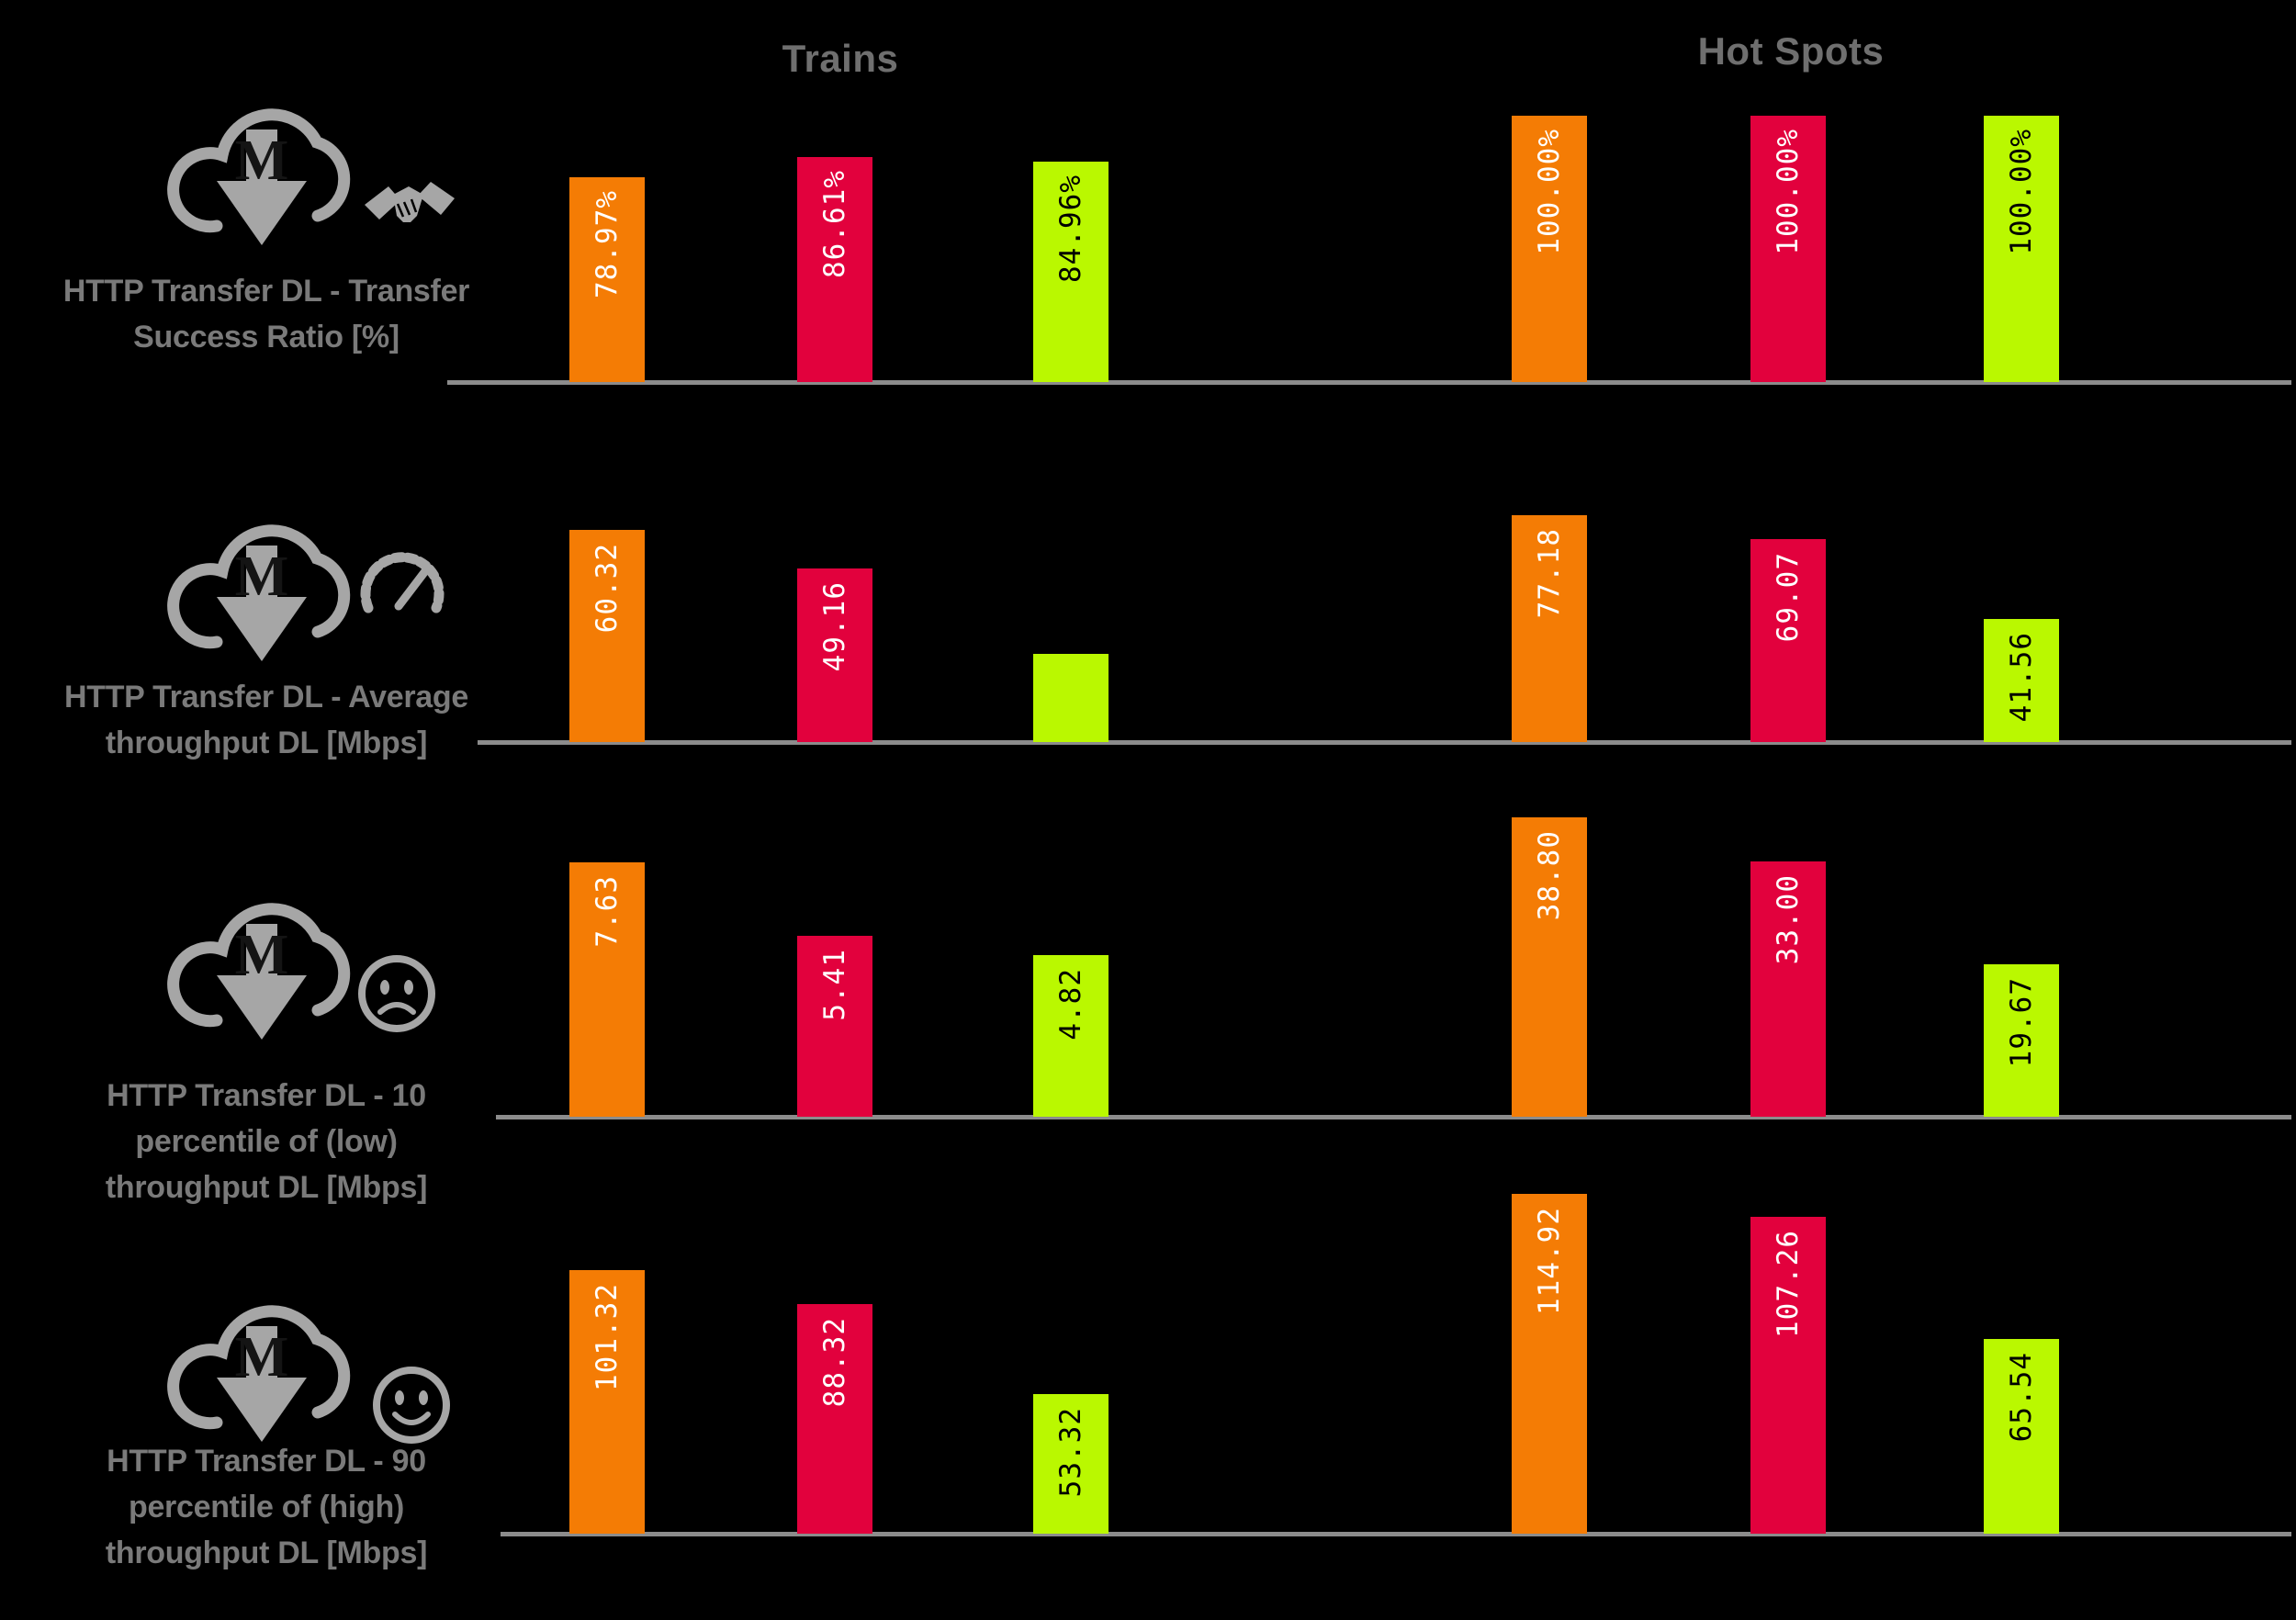  What do you see at coordinates (607, 244) in the screenshot?
I see `bar-value-label: 78.97%` at bounding box center [607, 244].